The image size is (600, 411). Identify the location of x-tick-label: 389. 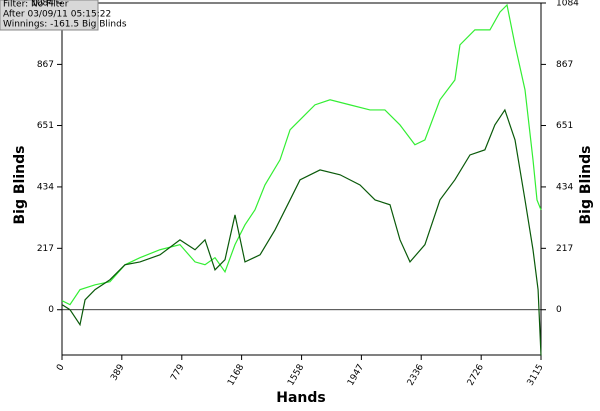
(117, 373).